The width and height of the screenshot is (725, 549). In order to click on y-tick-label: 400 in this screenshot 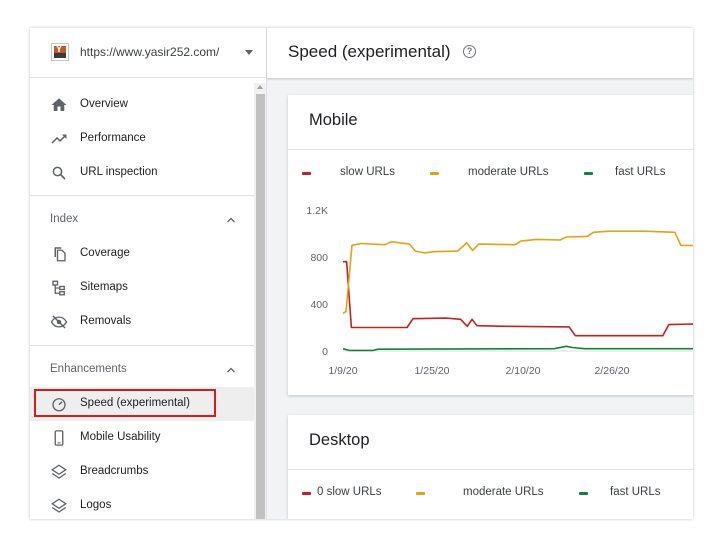, I will do `click(319, 305)`.